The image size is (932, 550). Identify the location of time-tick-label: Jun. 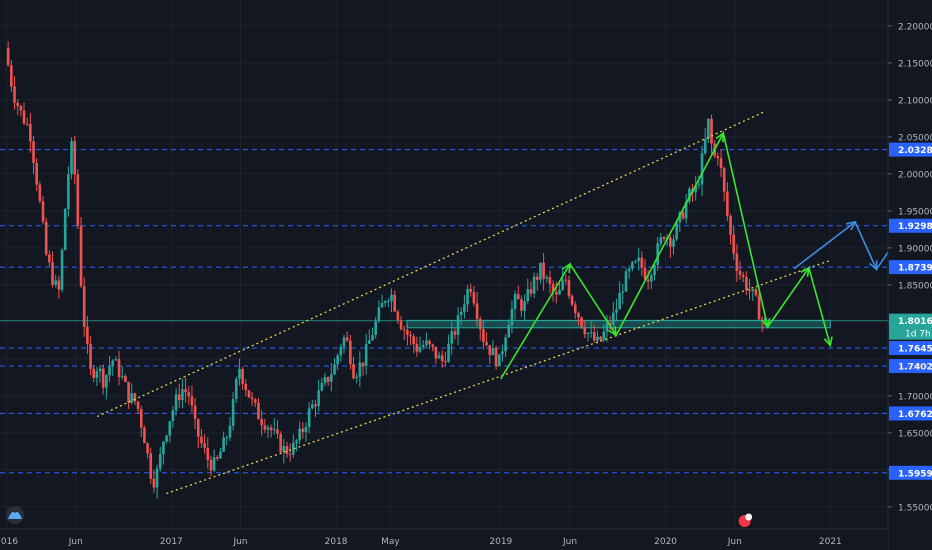
(240, 542).